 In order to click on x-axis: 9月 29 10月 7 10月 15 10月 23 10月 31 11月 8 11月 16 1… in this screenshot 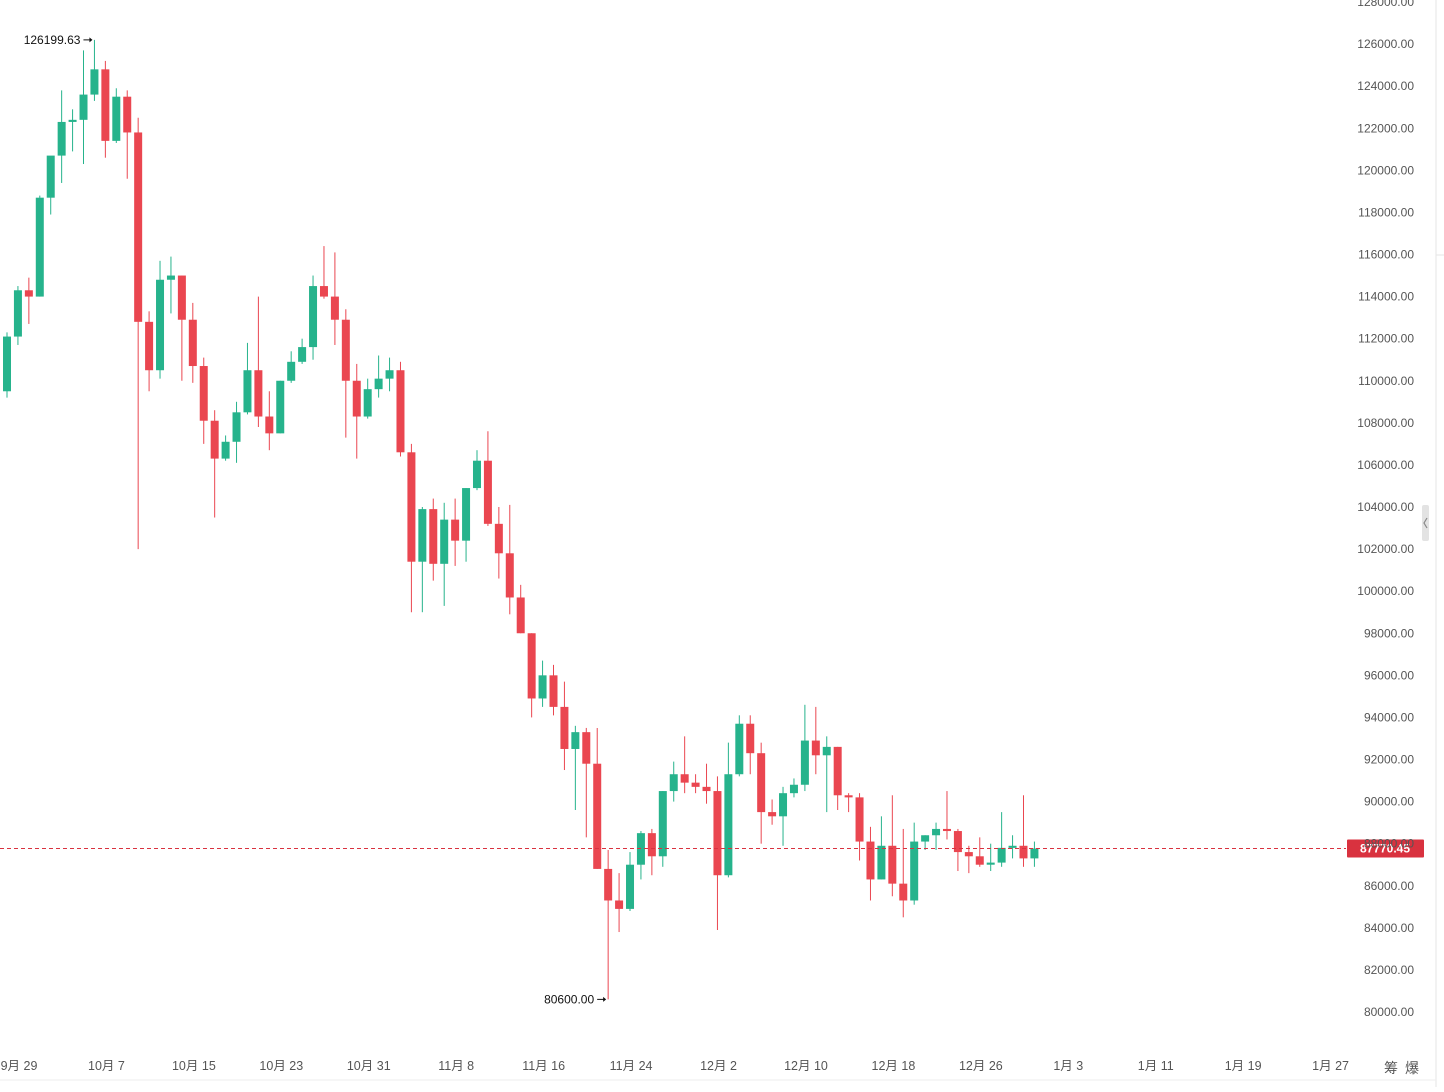, I will do `click(675, 1066)`.